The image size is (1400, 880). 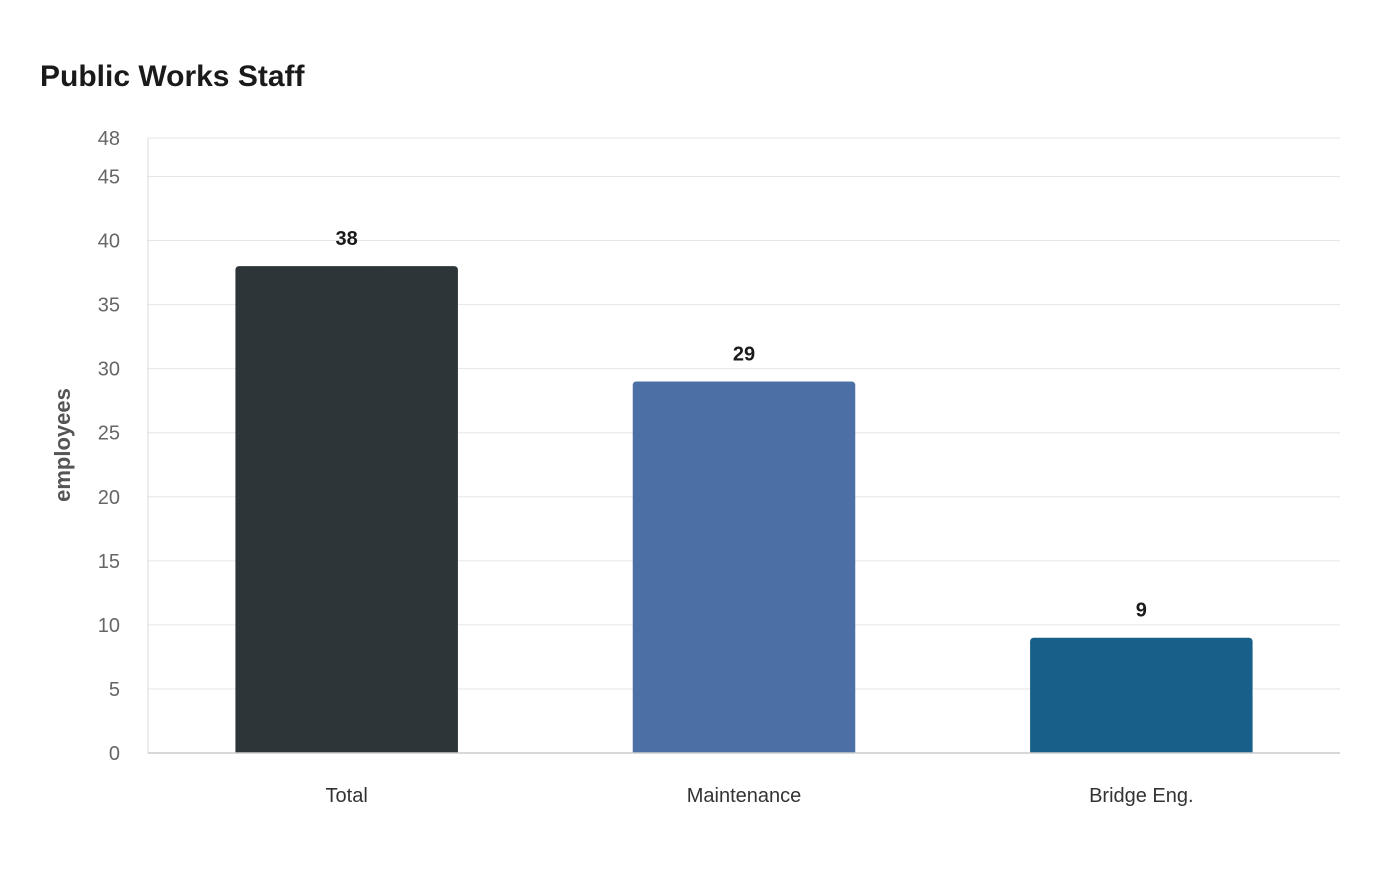 What do you see at coordinates (172, 76) in the screenshot?
I see `chart-title: Public Works Staff` at bounding box center [172, 76].